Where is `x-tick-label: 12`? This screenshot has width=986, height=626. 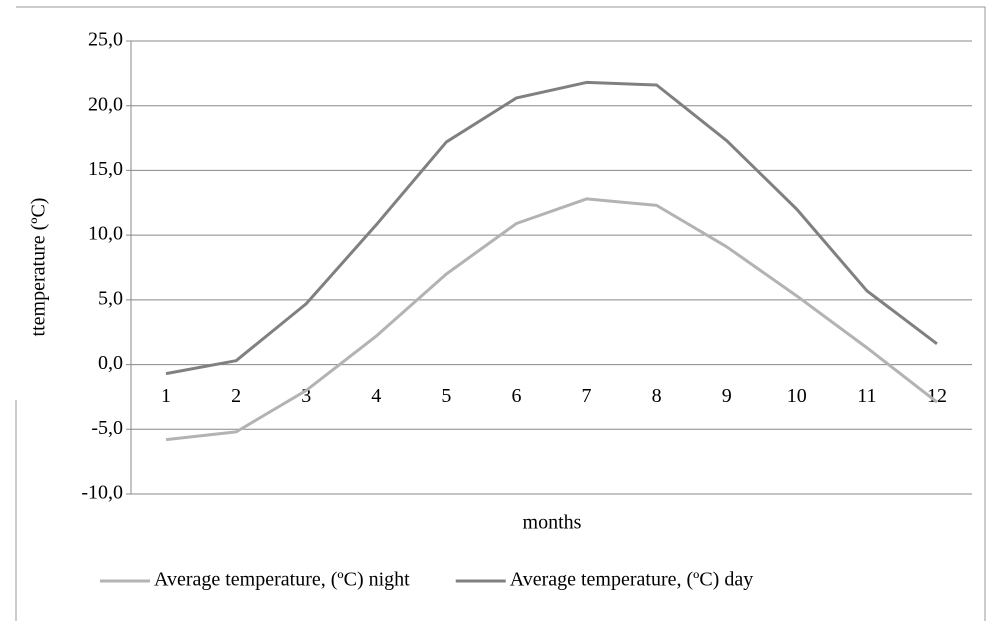 x-tick-label: 12 is located at coordinates (937, 396).